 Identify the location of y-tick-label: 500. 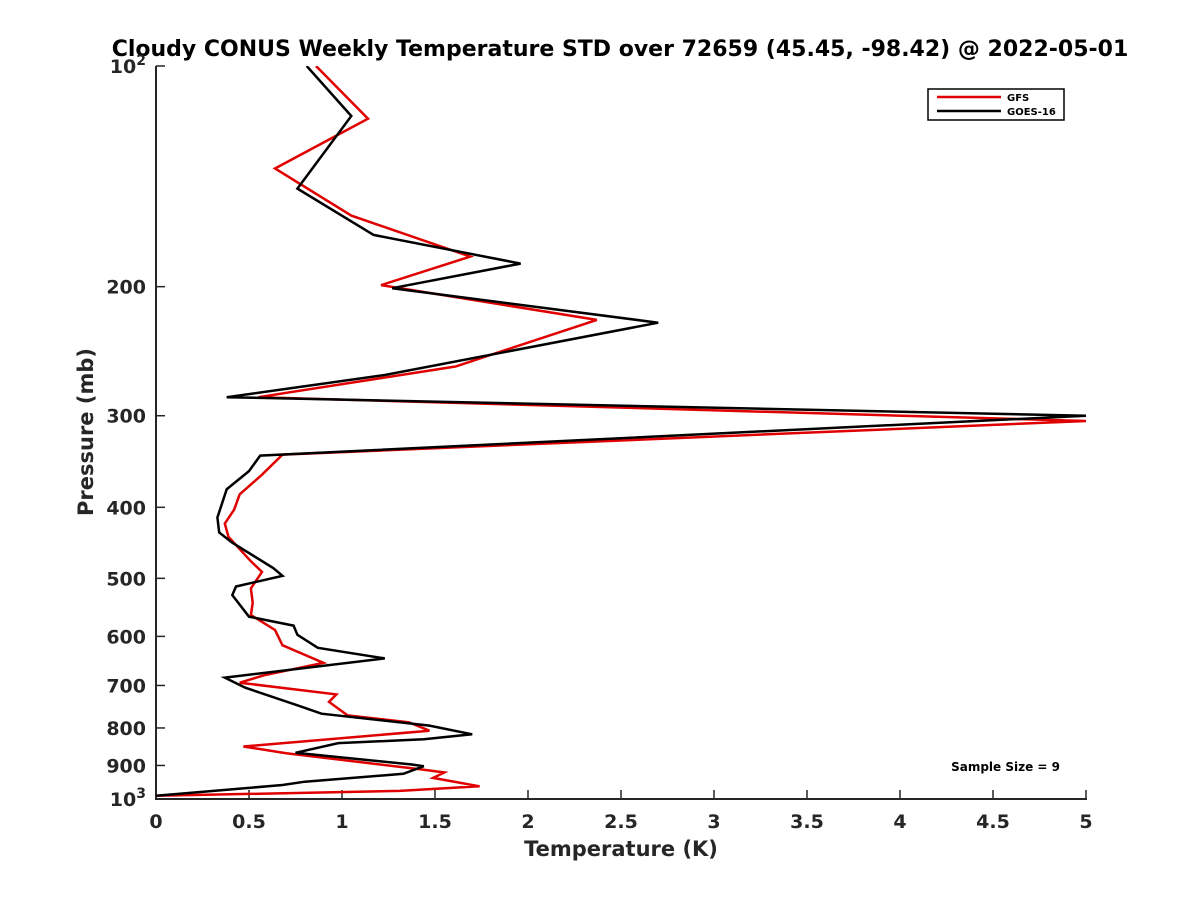
(126, 579).